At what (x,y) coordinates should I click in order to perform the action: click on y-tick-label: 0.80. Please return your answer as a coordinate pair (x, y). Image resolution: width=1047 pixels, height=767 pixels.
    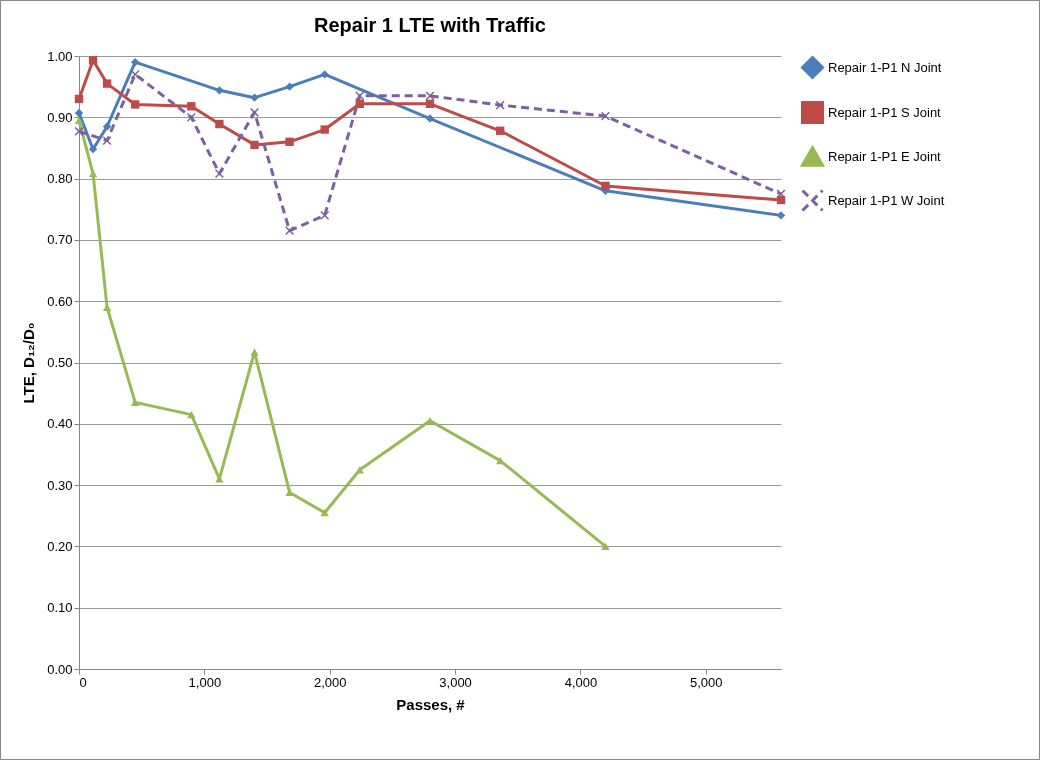
    Looking at the image, I should click on (60, 179).